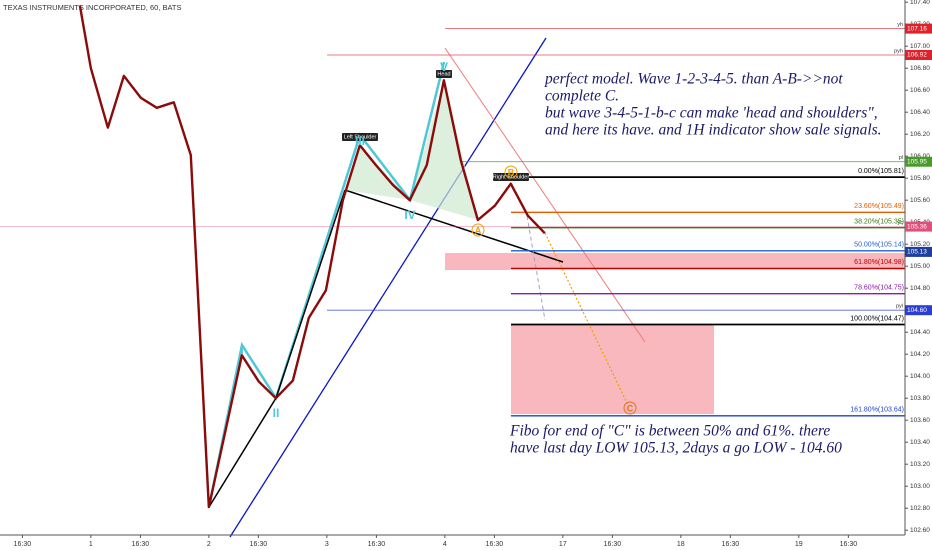 The height and width of the screenshot is (550, 932). What do you see at coordinates (920, 178) in the screenshot?
I see `y-tick-label: 105.80` at bounding box center [920, 178].